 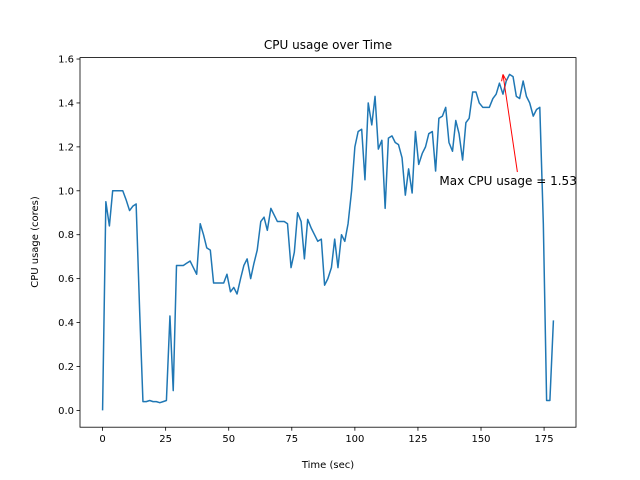 I want to click on y-tick-label: 0.2, so click(x=66, y=367).